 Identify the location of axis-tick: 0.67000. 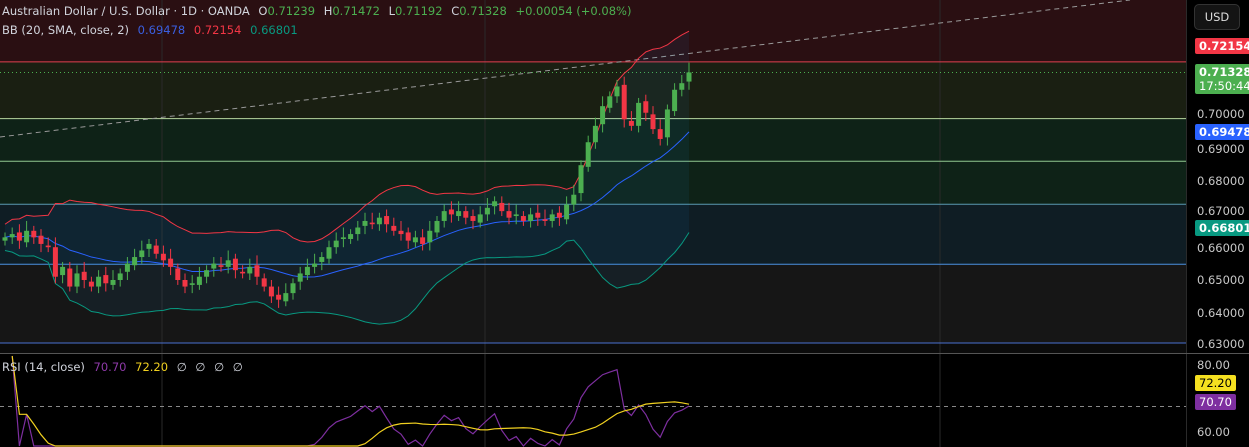
(1221, 211).